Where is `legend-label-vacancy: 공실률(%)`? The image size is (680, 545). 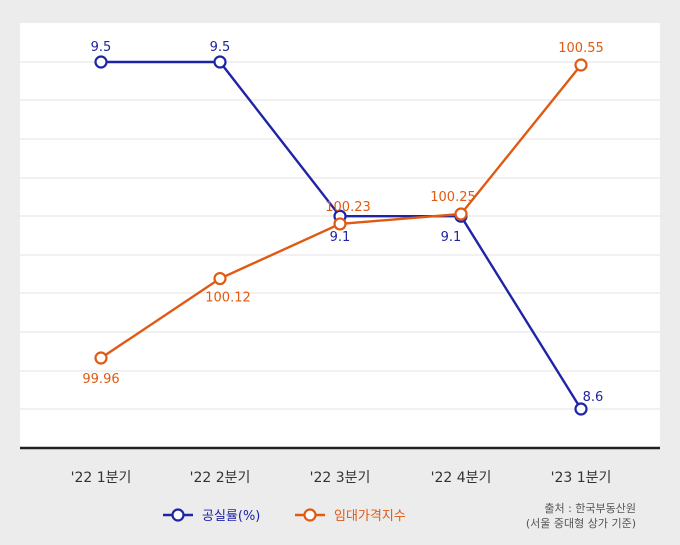
legend-label-vacancy: 공실률(%) is located at coordinates (231, 516).